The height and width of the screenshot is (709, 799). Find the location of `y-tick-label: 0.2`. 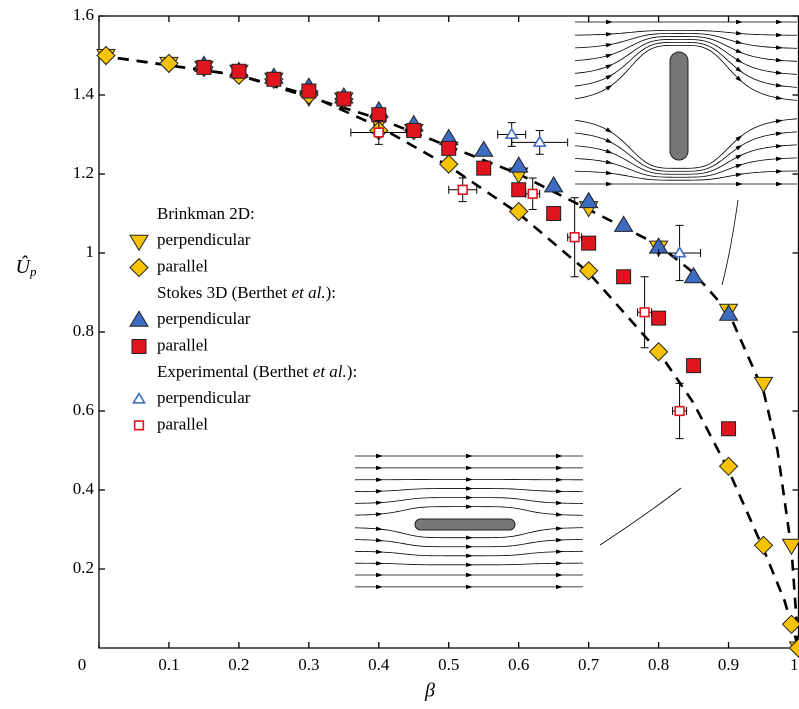

y-tick-label: 0.2 is located at coordinates (83, 567).